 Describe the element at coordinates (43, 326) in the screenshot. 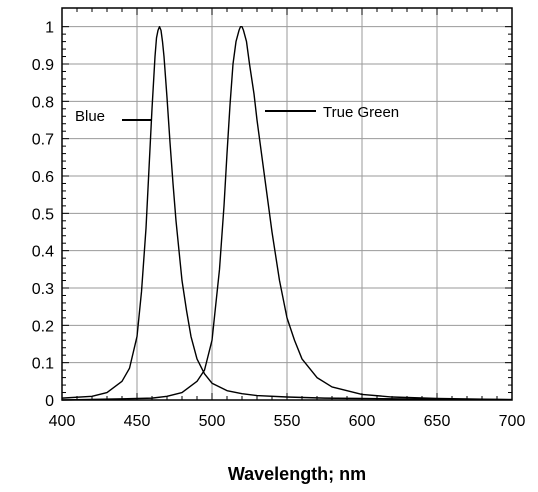

I see `y-tick-label: 0.2` at that location.